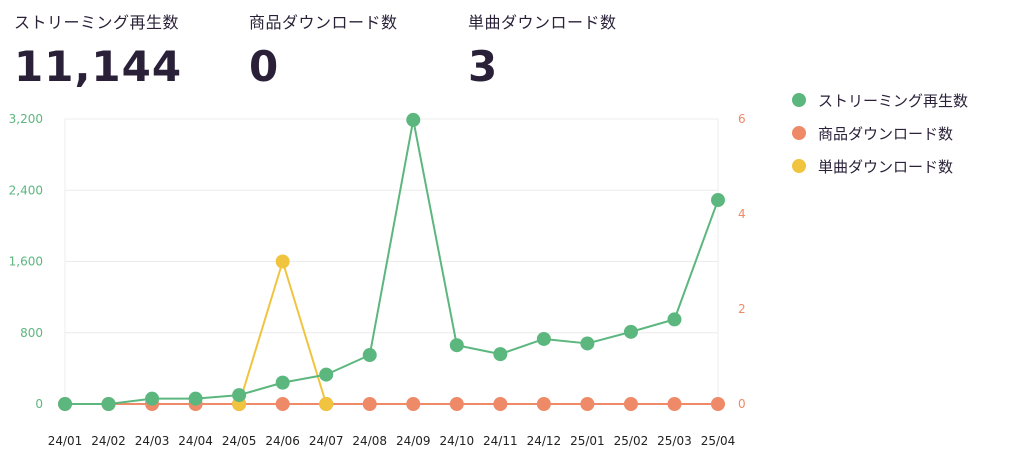  I want to click on x-tick-label: 24/06, so click(282, 441).